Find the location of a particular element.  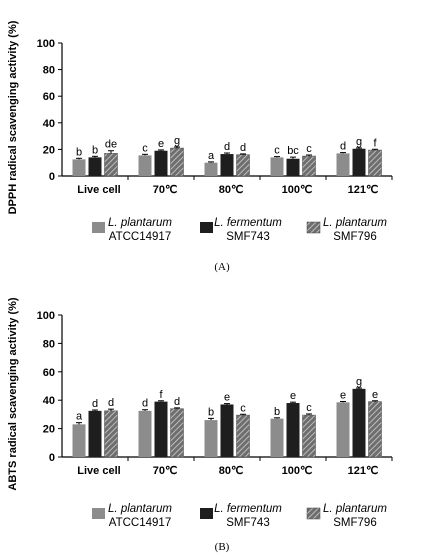

y-tick-label: 60 is located at coordinates (49, 373).